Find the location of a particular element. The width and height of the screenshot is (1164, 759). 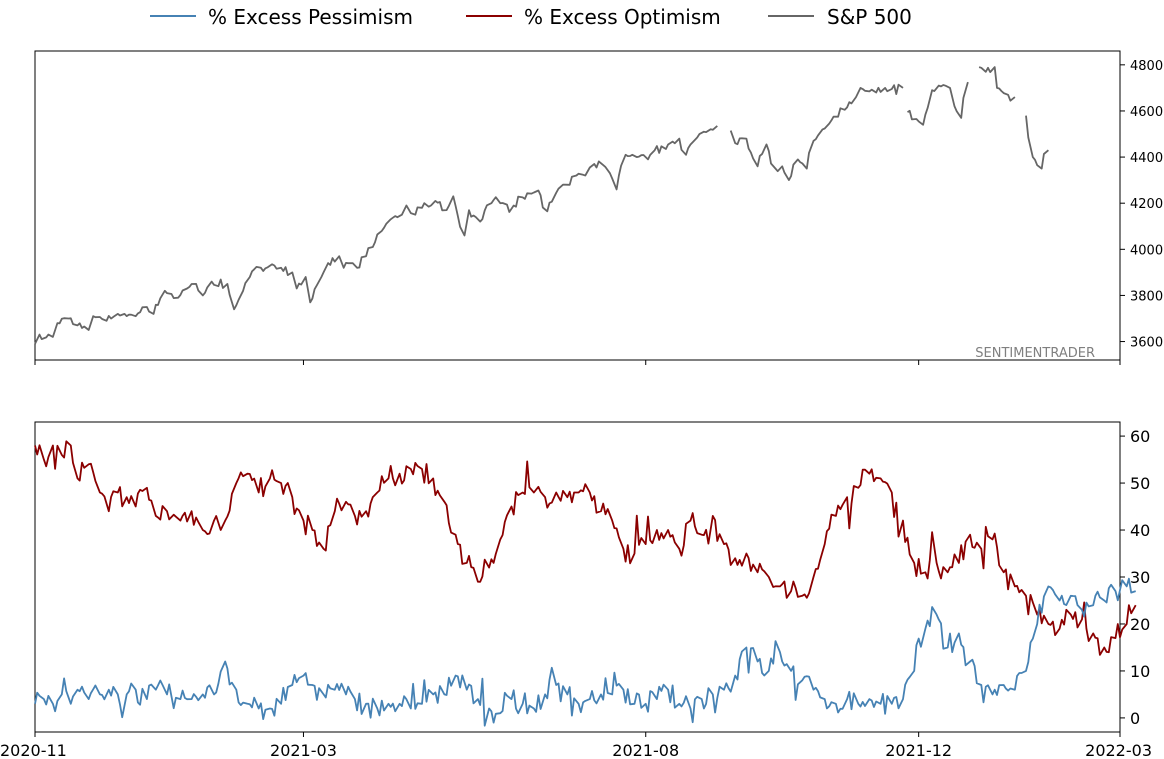

top-y-tick-label: 4200 is located at coordinates (1146, 204).